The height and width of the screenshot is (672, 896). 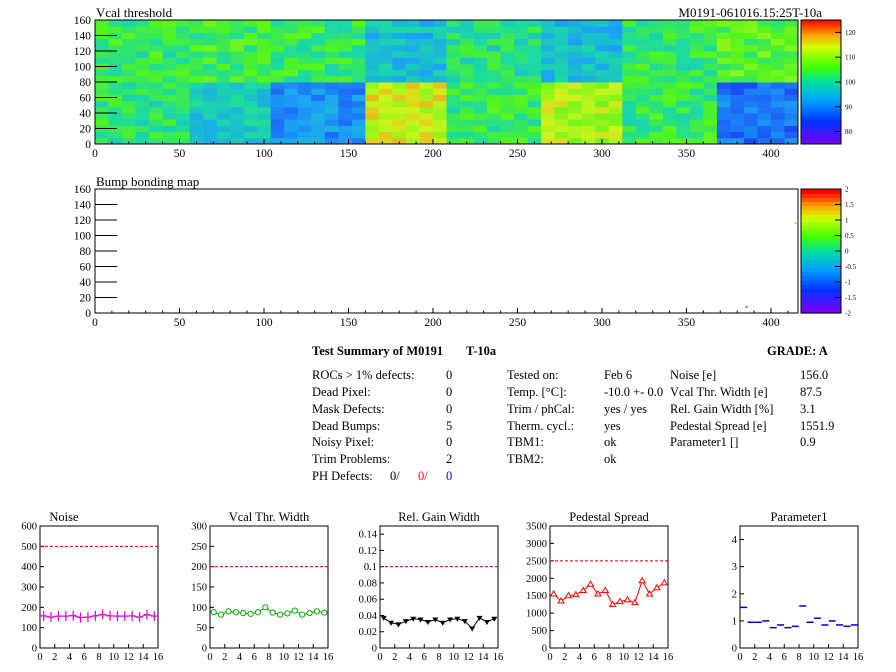 I want to click on x-tick-label: 2, so click(x=394, y=657).